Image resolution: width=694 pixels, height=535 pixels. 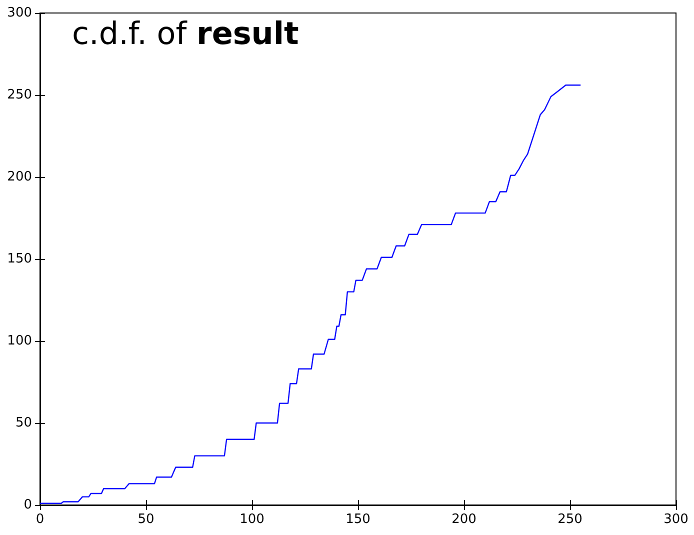 What do you see at coordinates (464, 519) in the screenshot?
I see `x-tick-label: 200` at bounding box center [464, 519].